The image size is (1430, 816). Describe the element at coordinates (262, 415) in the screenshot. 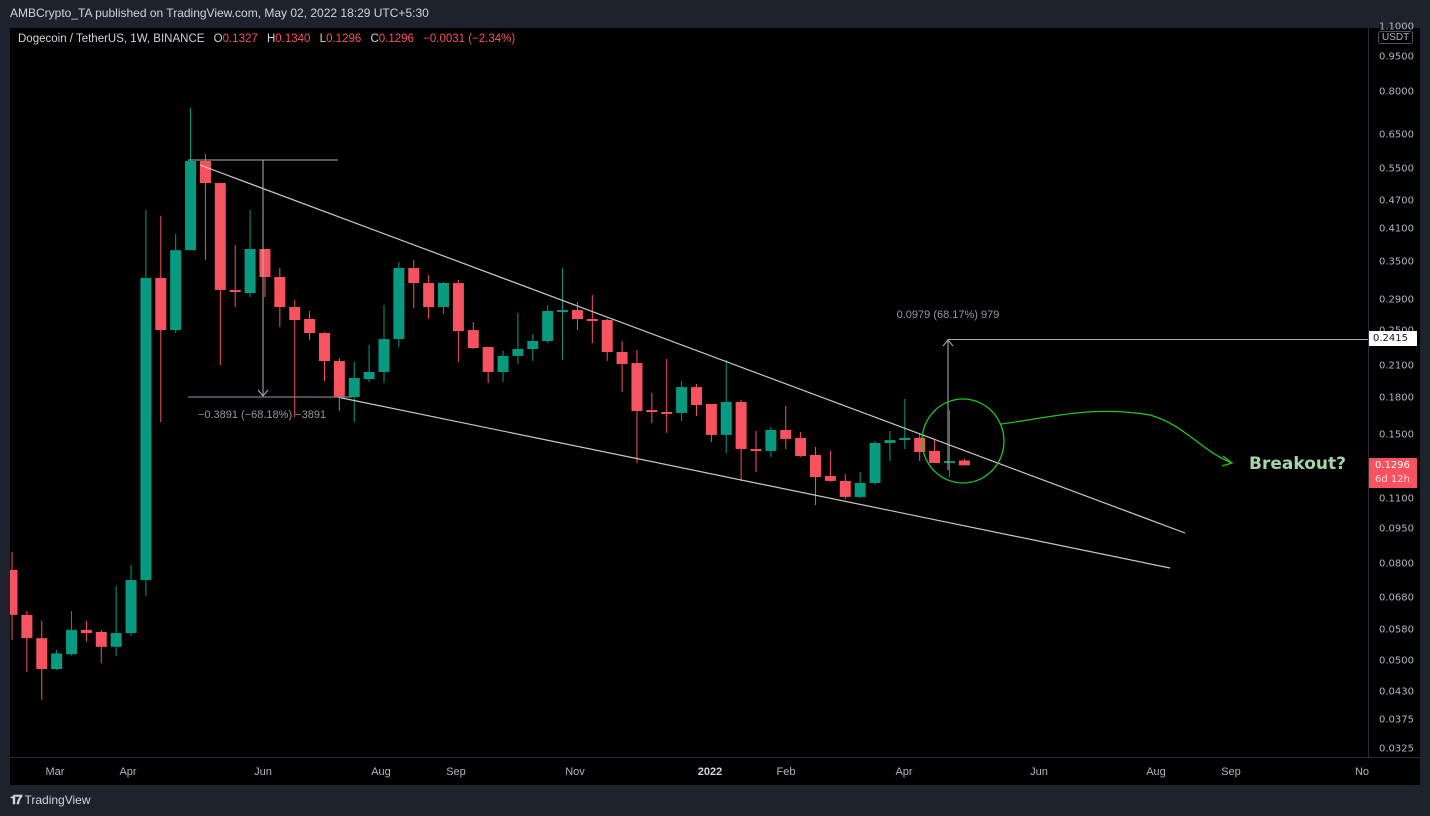

I see `drop-measure-label: −0.3891 (−68.18%) −3891` at that location.